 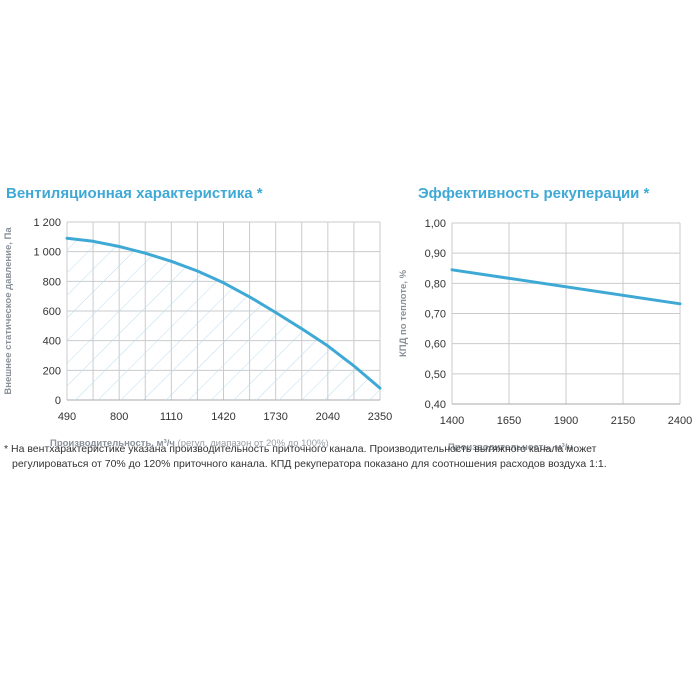 I want to click on x-tick-label: 1650, so click(x=509, y=421).